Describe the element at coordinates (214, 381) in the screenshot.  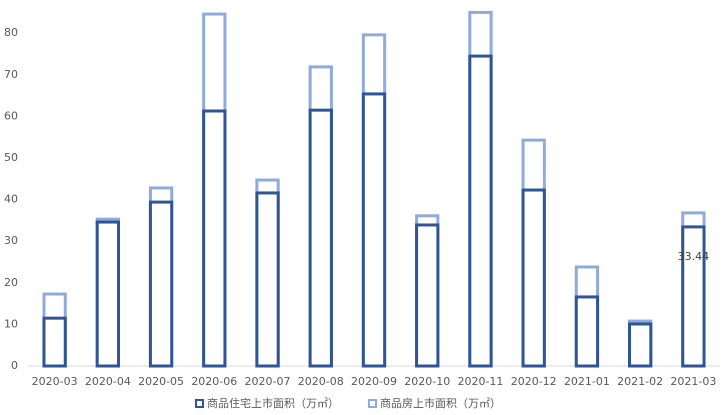
I see `x-tick-label: 2020-06` at that location.